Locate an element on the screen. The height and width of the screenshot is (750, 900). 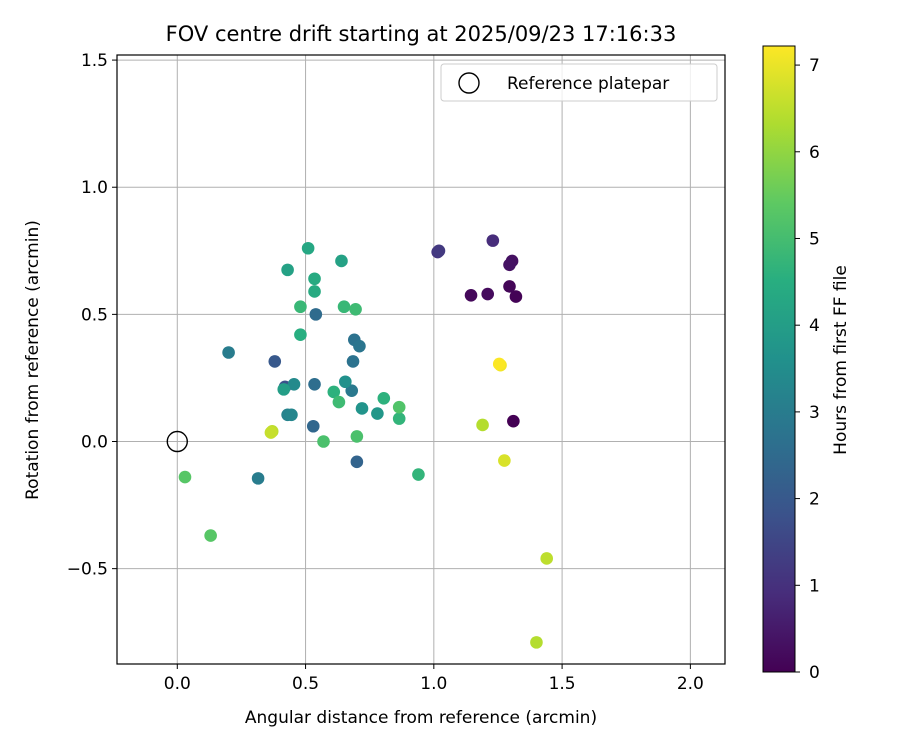
x-axis-ticks: 0.0 0.5 1.0 1.5 2.0 is located at coordinates (434, 679).